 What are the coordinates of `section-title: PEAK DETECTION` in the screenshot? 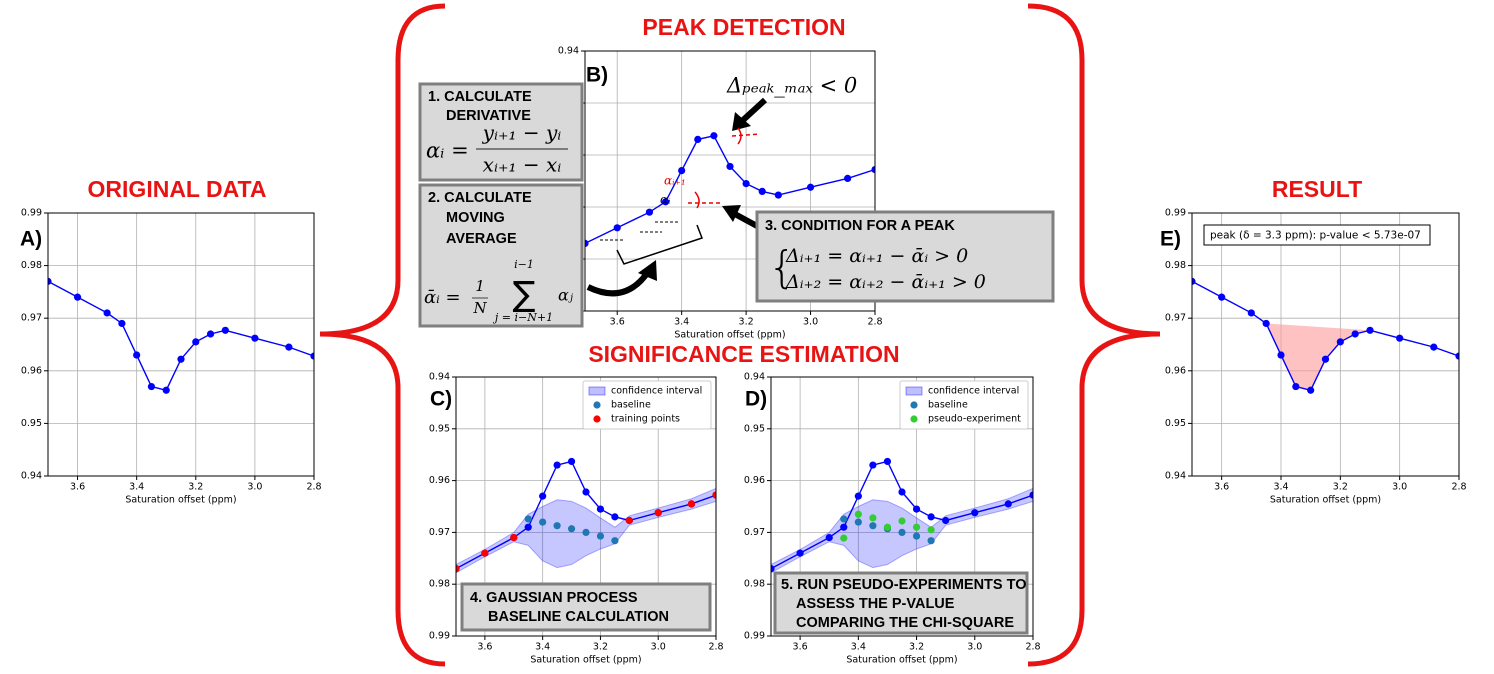 It's located at (743, 27).